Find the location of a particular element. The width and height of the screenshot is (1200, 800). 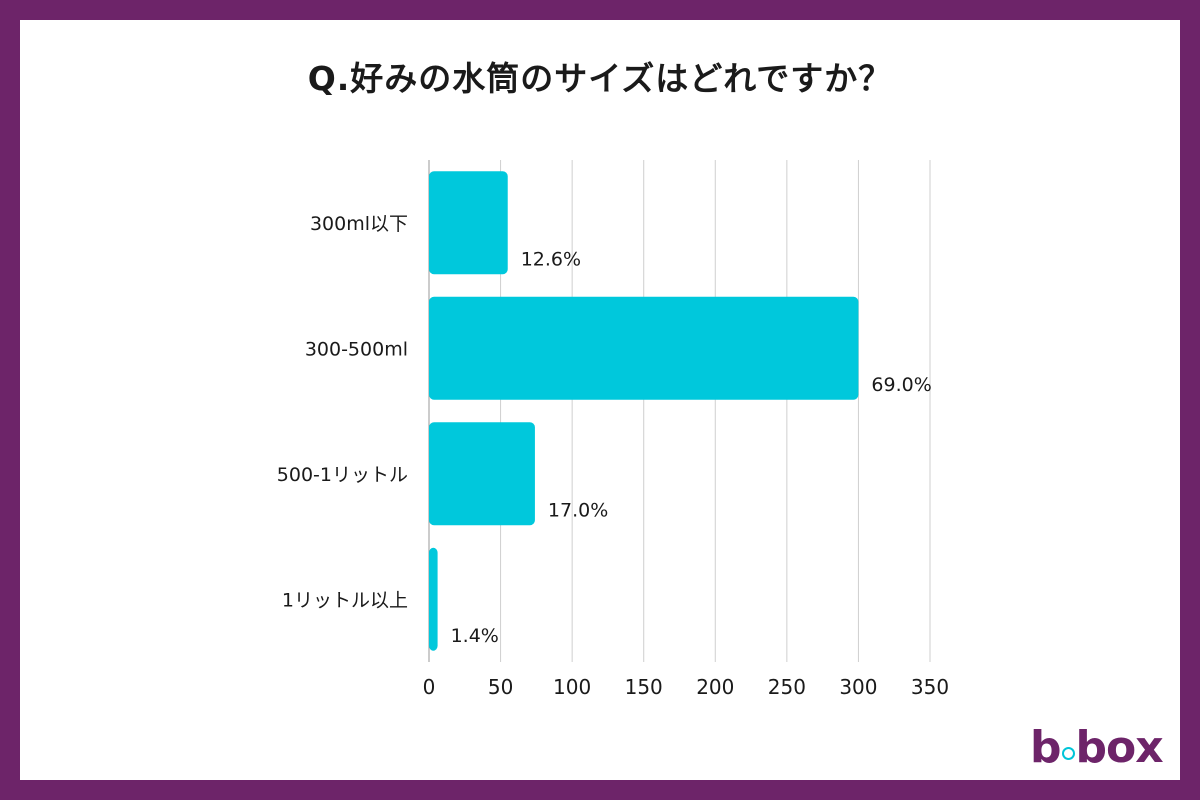

logo-text-right: box is located at coordinates (1119, 747).